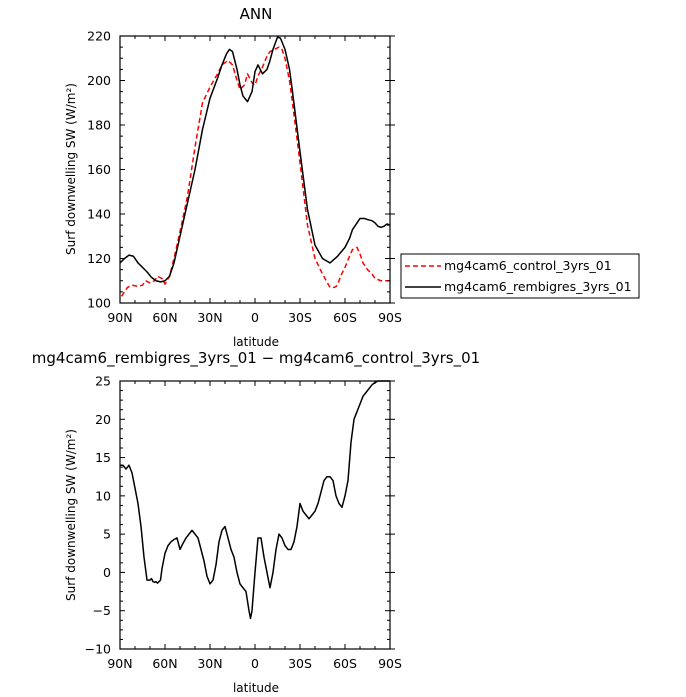 The width and height of the screenshot is (686, 697). I want to click on legend-label-control: mg4cam6_control_3yrs_01, so click(528, 265).